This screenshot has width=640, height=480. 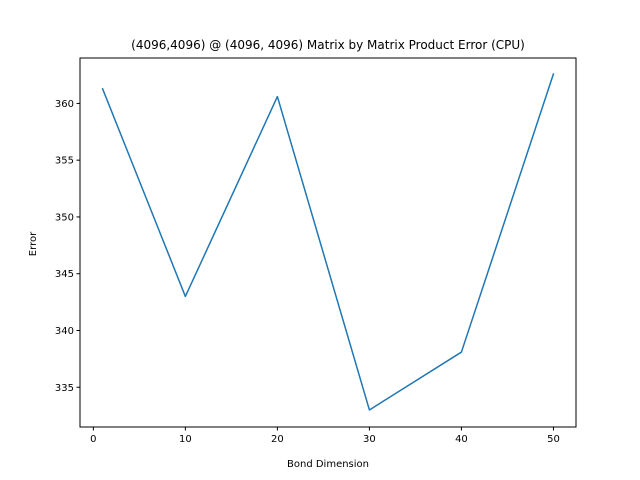 What do you see at coordinates (461, 439) in the screenshot?
I see `x-tick-label: 40` at bounding box center [461, 439].